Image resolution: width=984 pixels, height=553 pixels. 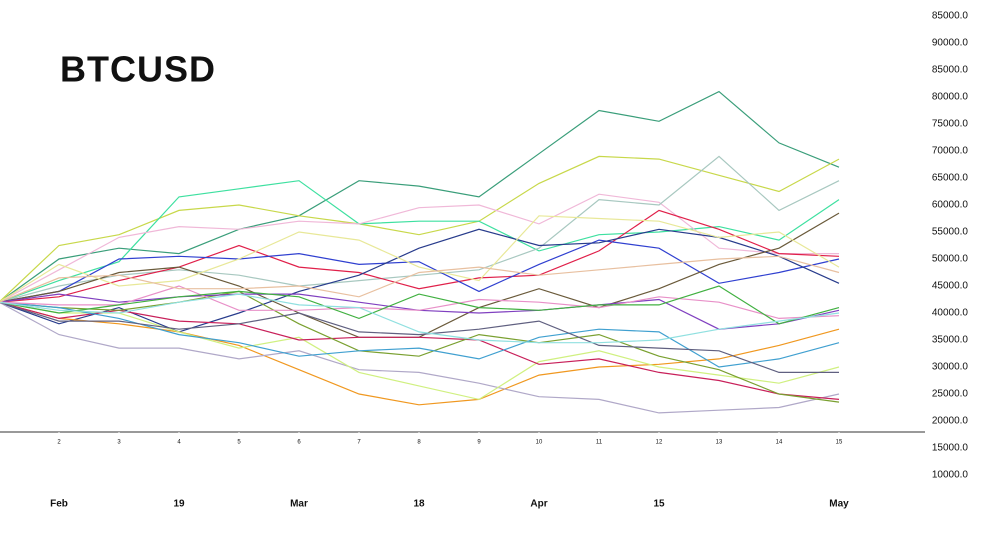 I want to click on y-tick-label: 60000.0, so click(x=950, y=205).